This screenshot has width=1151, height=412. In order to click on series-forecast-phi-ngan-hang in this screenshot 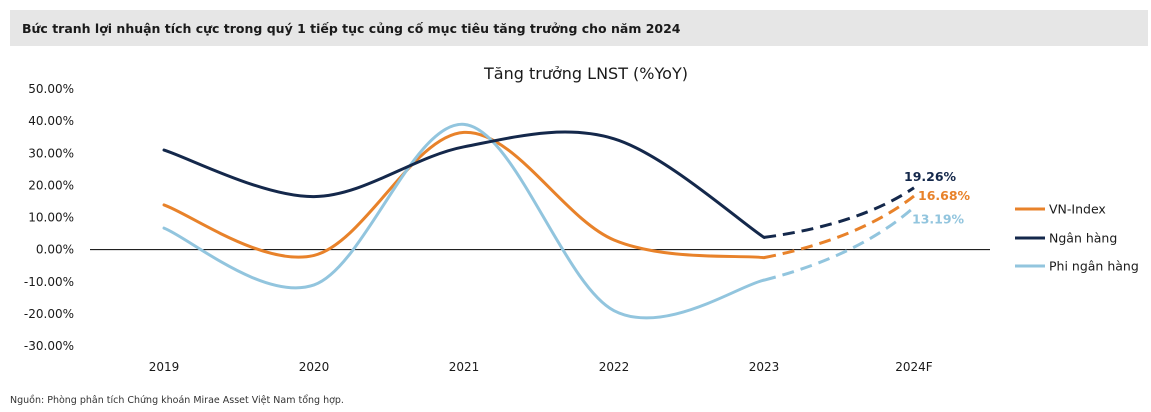, I will do `click(839, 244)`.